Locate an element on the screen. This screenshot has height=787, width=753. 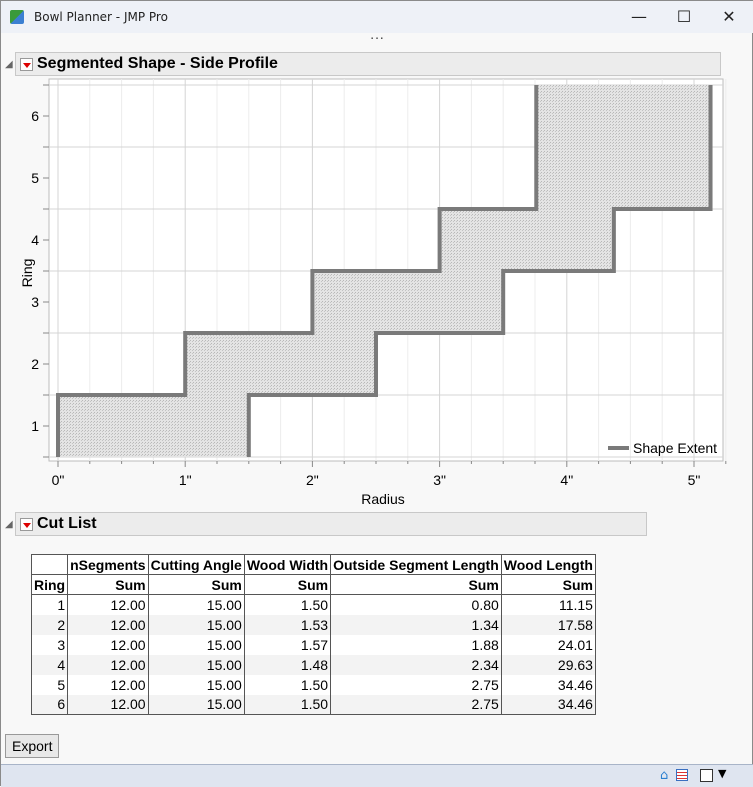
table-row: 2 12.00 15.00 1.53 1.34 17.58 is located at coordinates (313, 624).